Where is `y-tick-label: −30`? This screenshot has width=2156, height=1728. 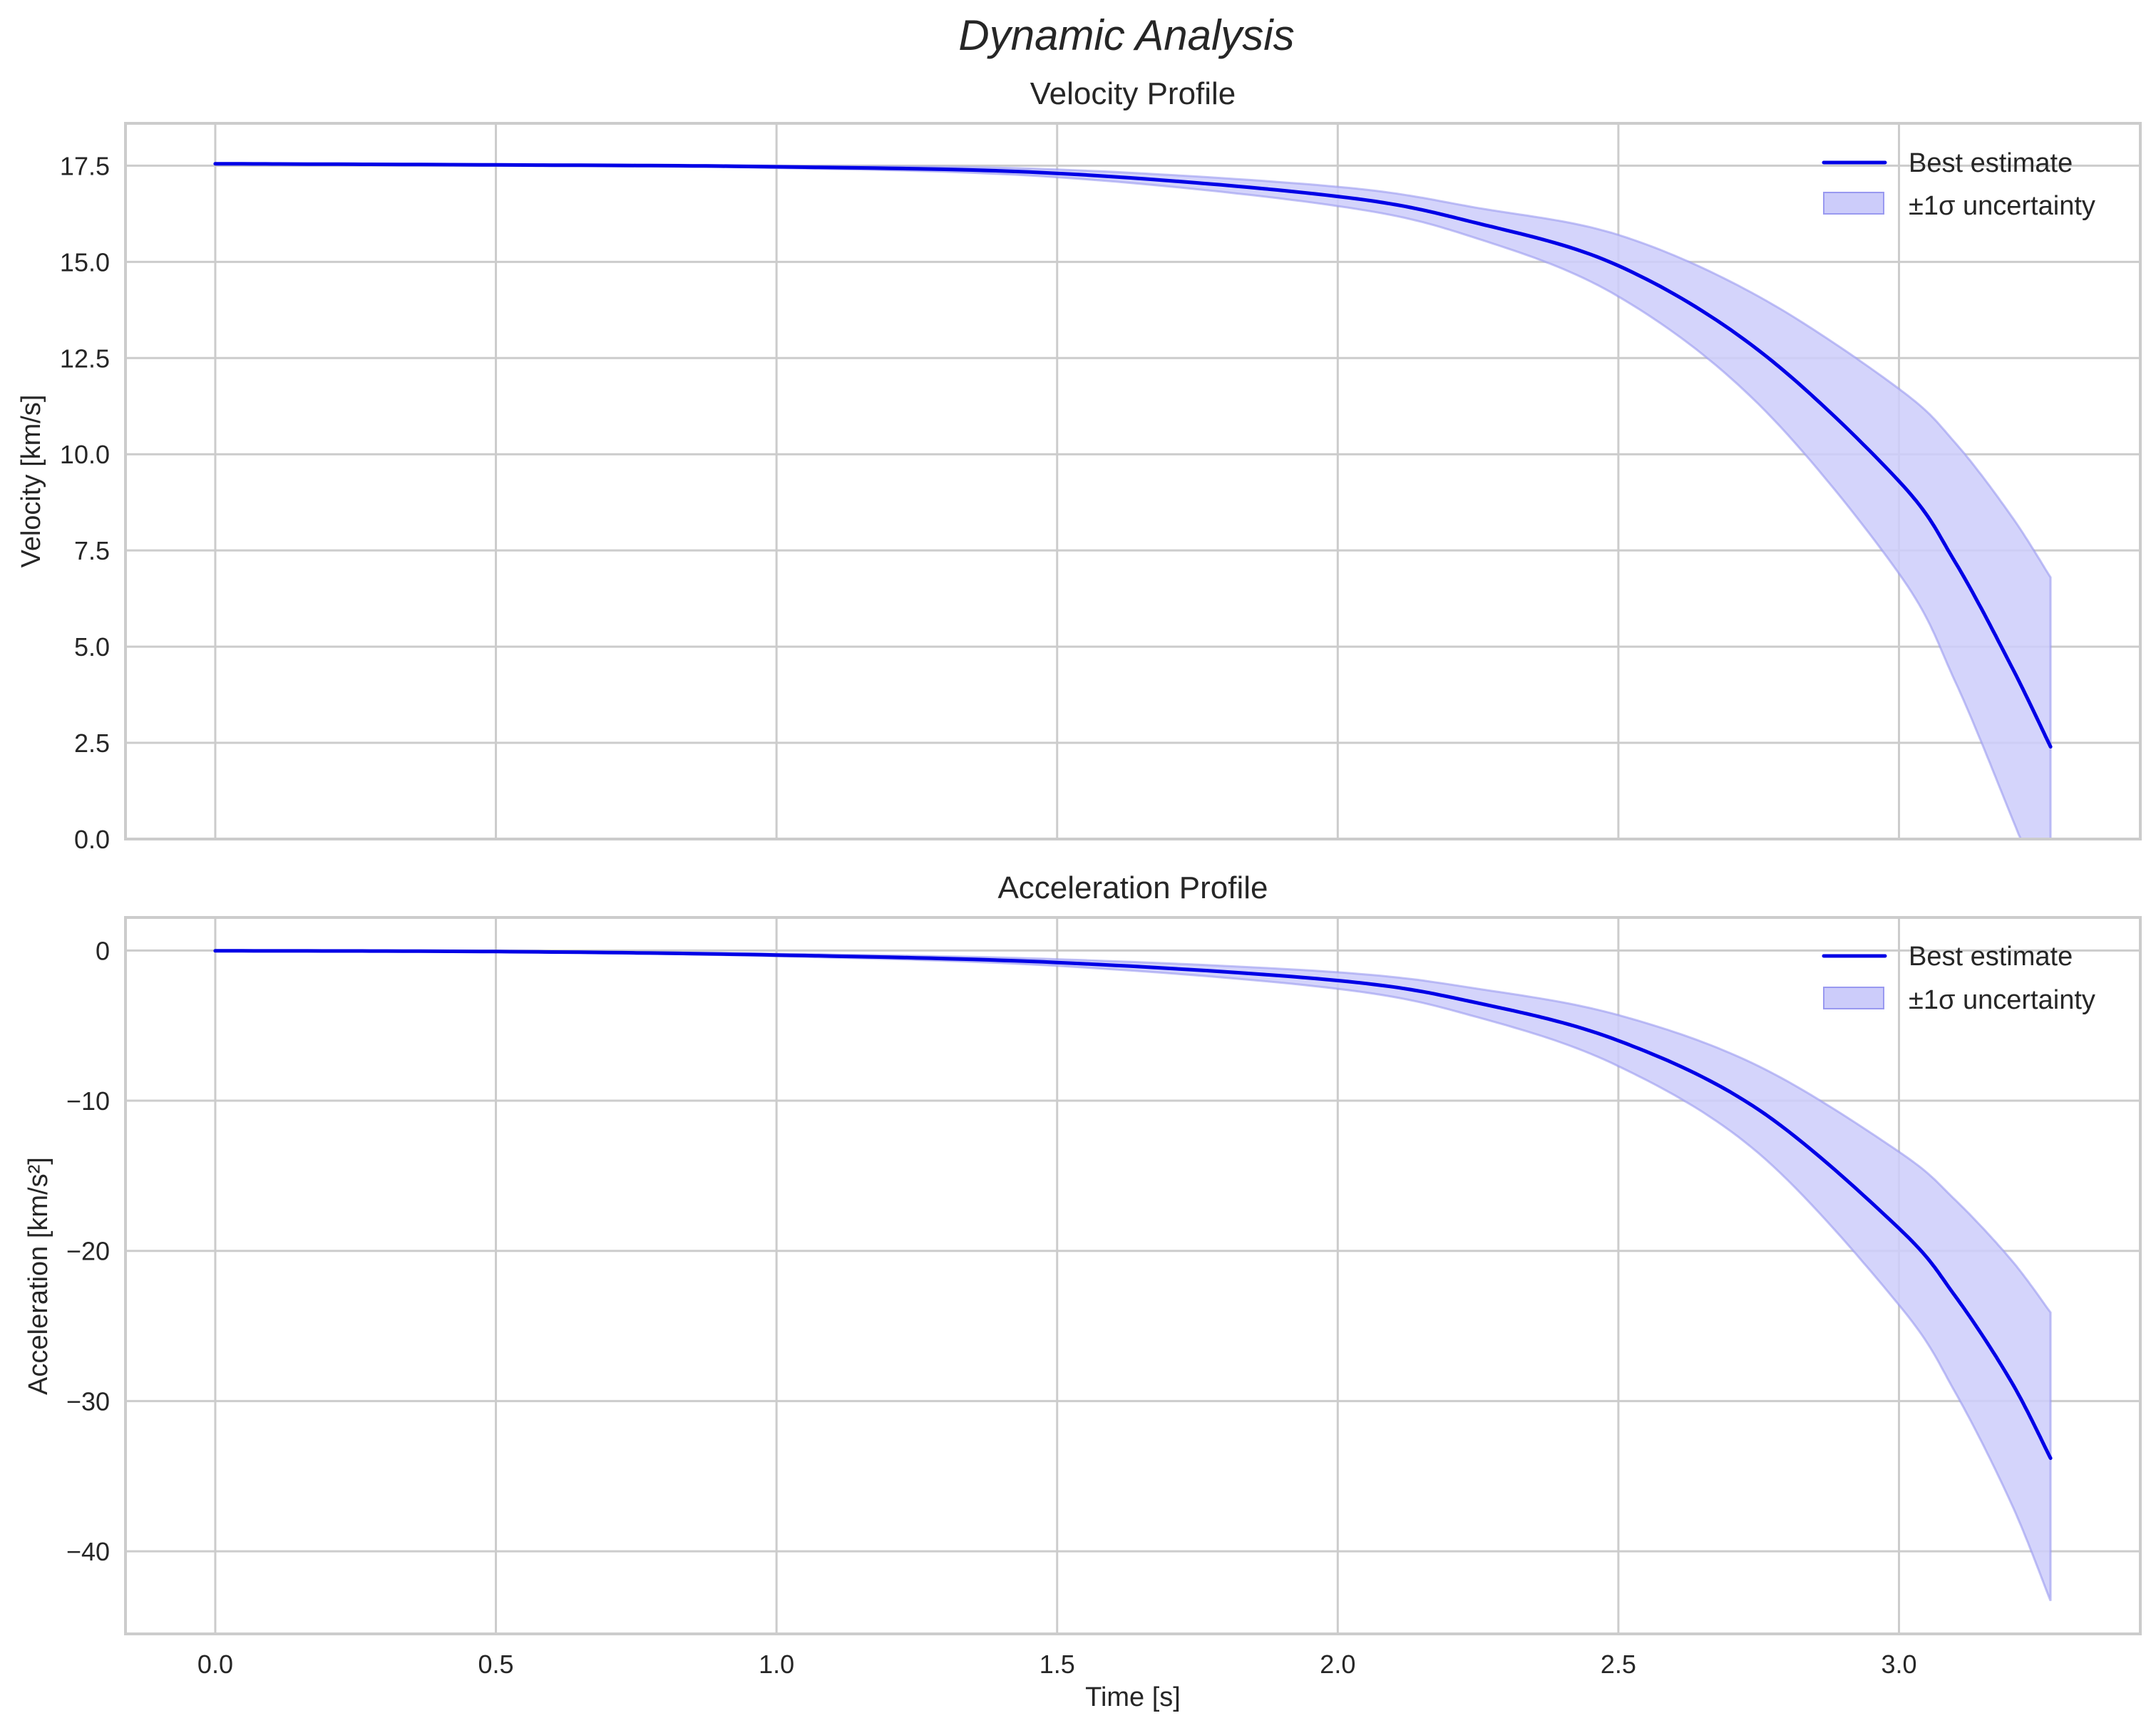
y-tick-label: −30 is located at coordinates (88, 1401).